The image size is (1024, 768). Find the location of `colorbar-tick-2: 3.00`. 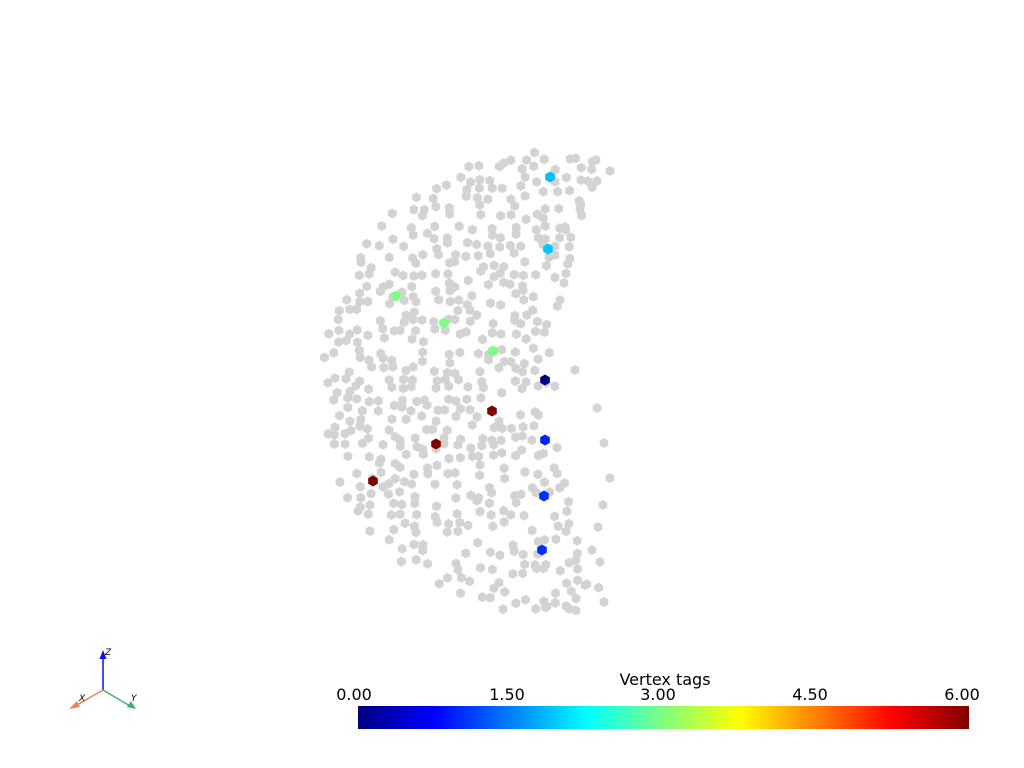

colorbar-tick-2: 3.00 is located at coordinates (658, 694).